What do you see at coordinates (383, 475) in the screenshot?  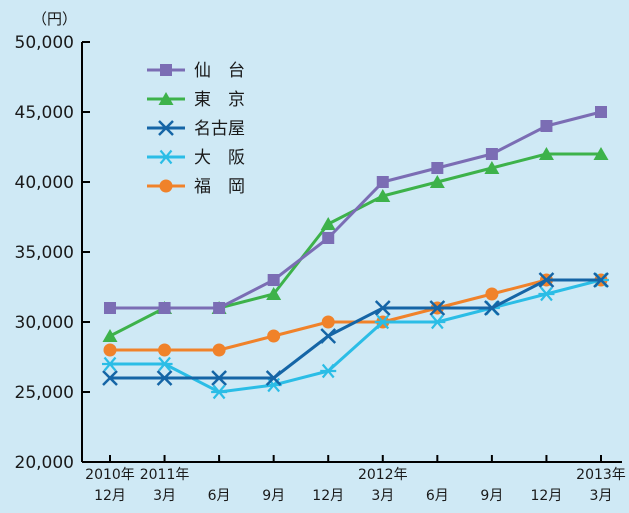 I see `x-tick-year-label: 2012年` at bounding box center [383, 475].